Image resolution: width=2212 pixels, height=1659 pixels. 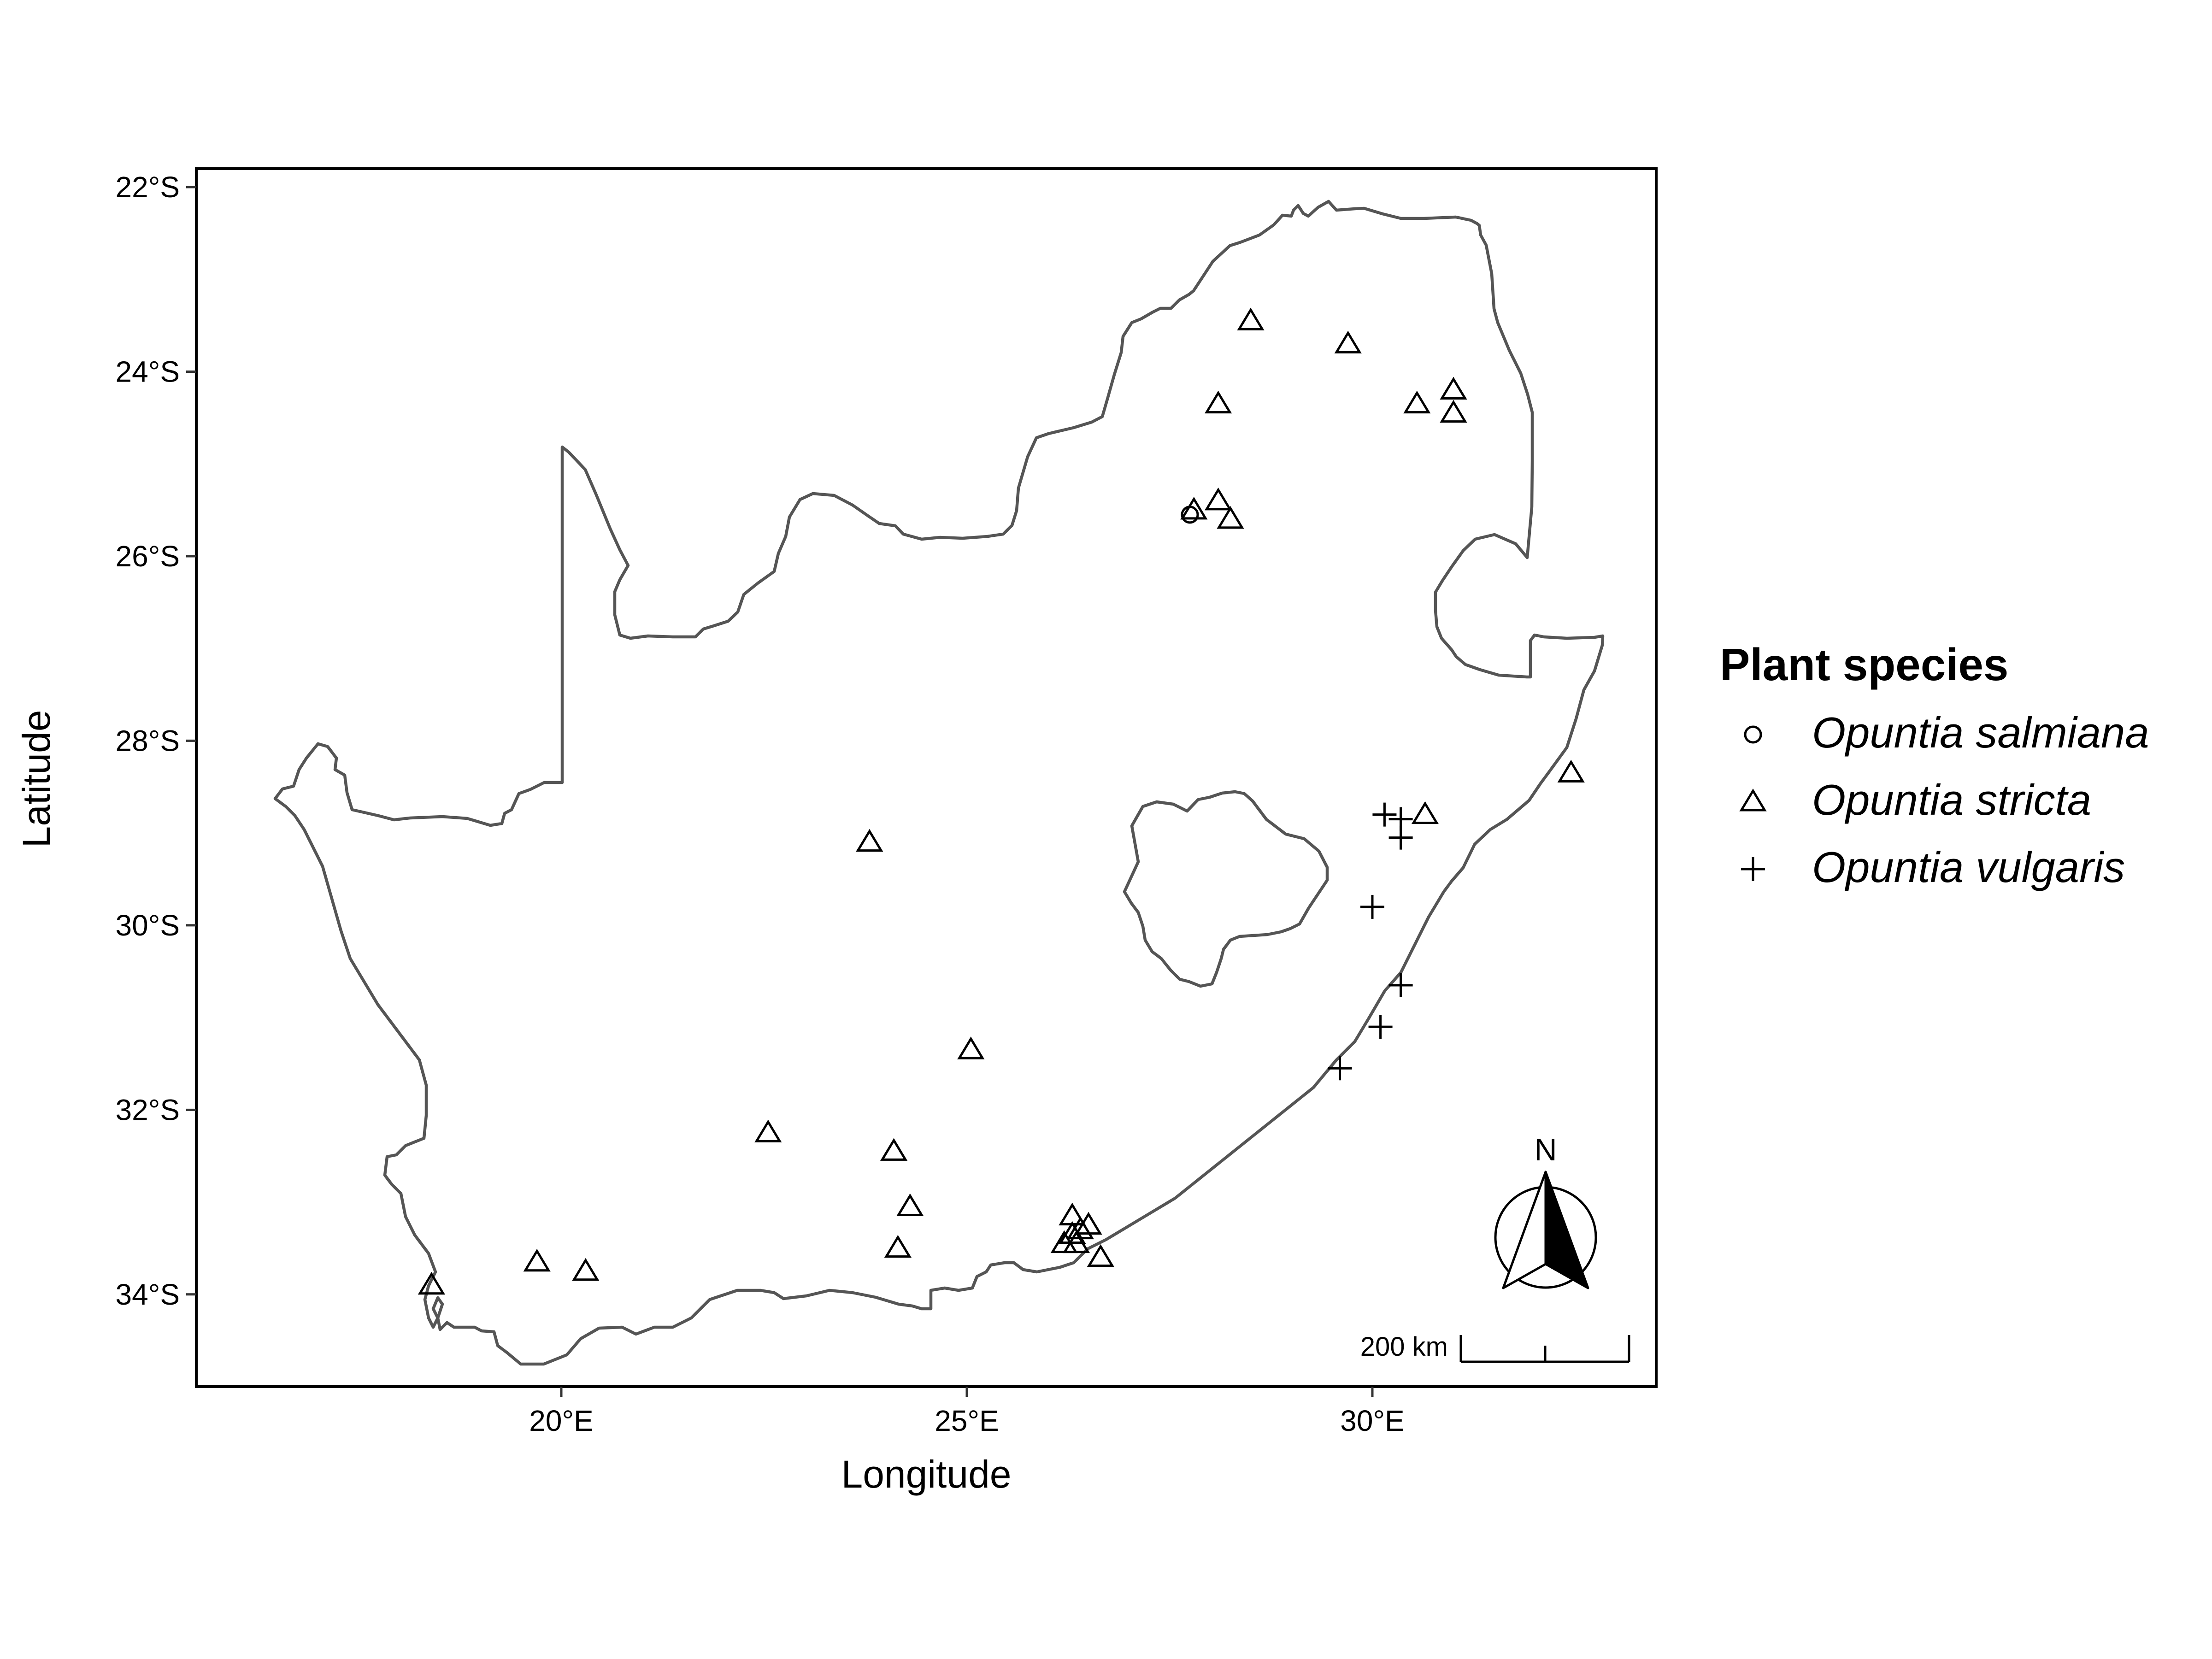 What do you see at coordinates (148, 1294) in the screenshot?
I see `y-tick-label: 34°S` at bounding box center [148, 1294].